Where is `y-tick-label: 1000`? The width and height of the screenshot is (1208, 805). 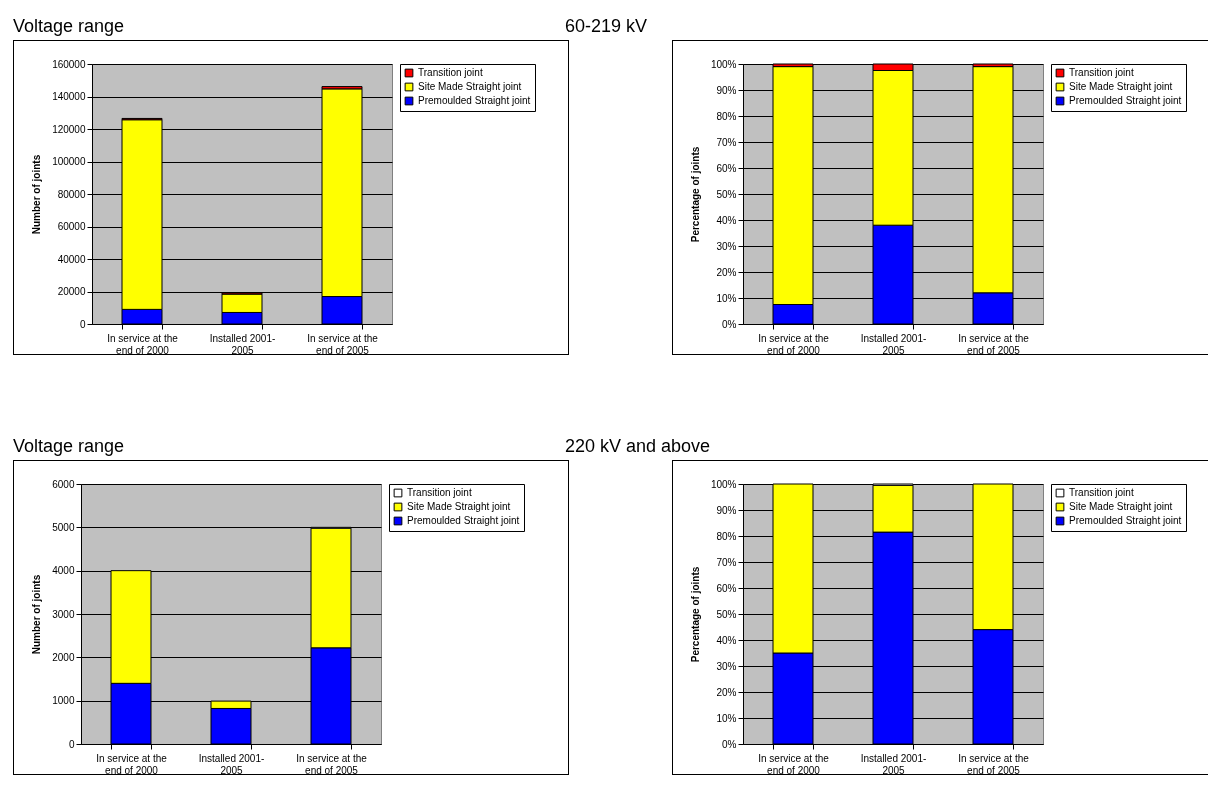
y-tick-label: 1000 is located at coordinates (63, 701).